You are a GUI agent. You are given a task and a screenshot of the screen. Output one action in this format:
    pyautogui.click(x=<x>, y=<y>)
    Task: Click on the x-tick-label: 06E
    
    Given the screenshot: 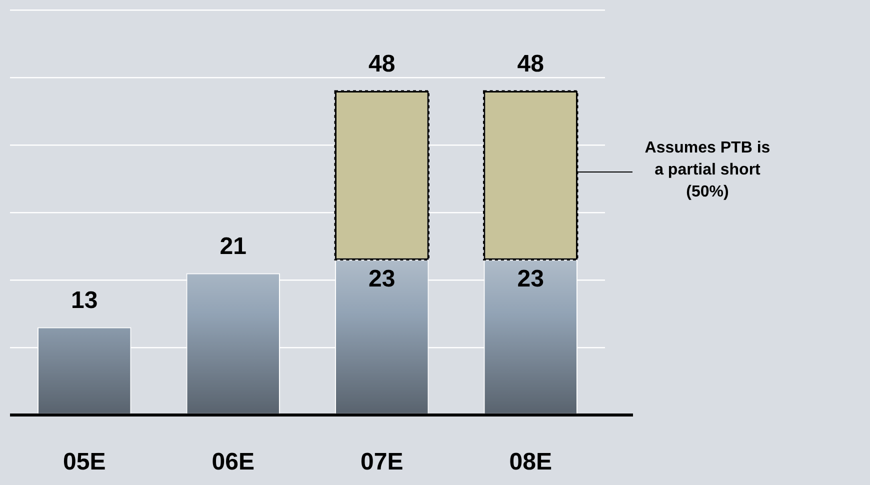 What is the action you would take?
    pyautogui.click(x=233, y=462)
    